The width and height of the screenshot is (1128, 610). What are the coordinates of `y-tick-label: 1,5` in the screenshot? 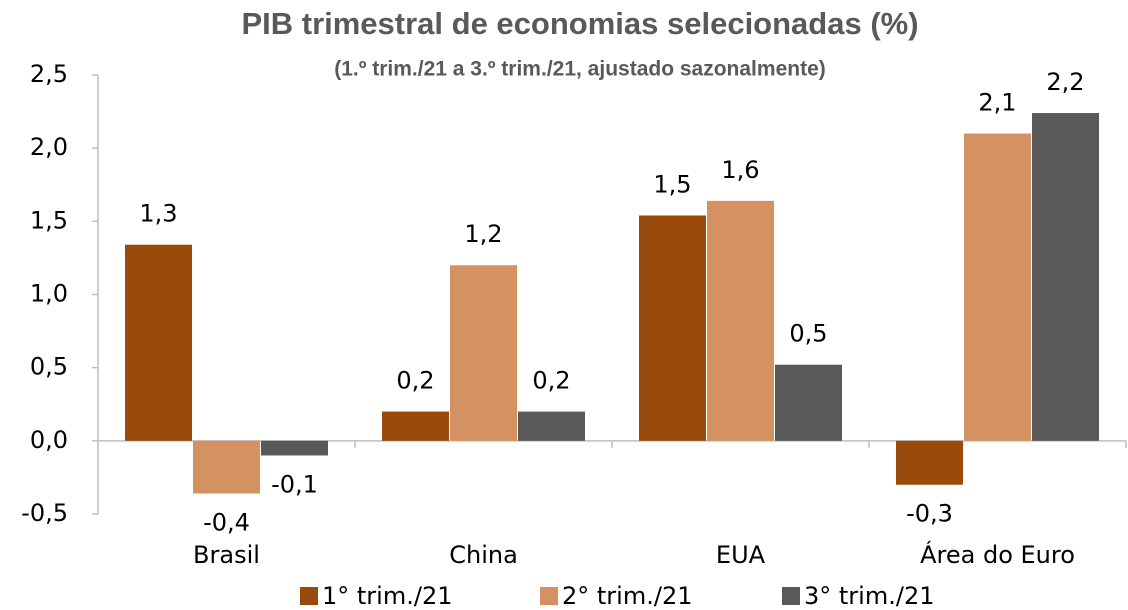 It's located at (49, 220).